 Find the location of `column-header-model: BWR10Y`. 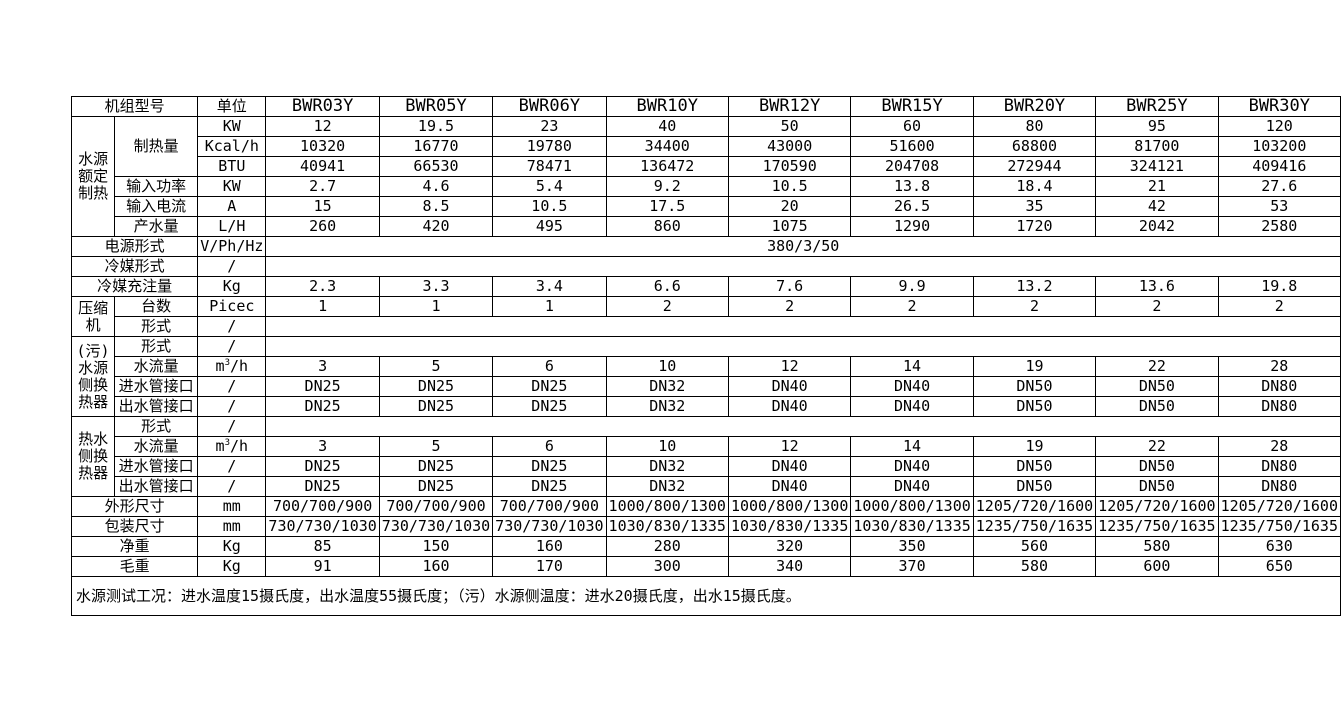

column-header-model: BWR10Y is located at coordinates (667, 106).